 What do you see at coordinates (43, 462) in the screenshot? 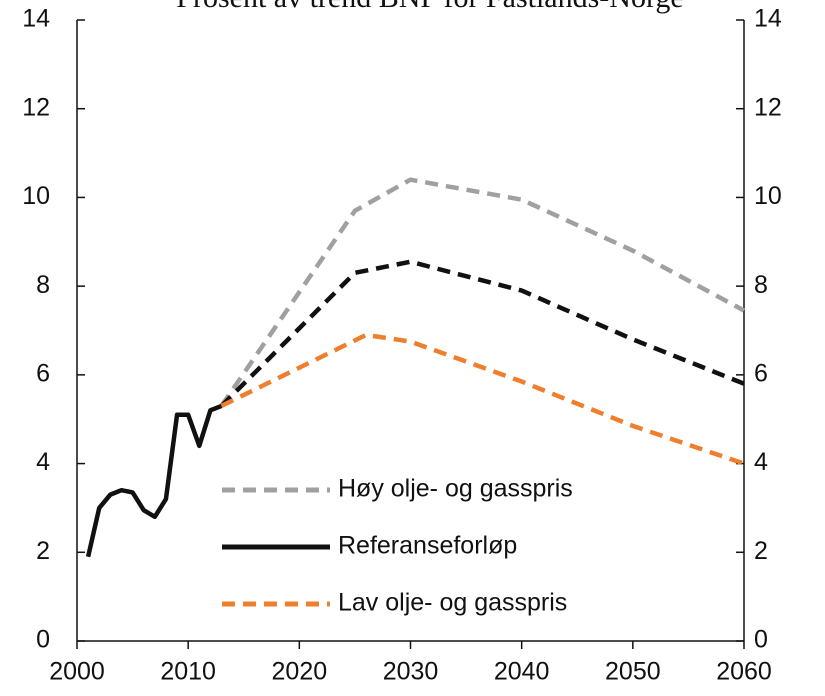
I see `y-tick-label: 4` at bounding box center [43, 462].